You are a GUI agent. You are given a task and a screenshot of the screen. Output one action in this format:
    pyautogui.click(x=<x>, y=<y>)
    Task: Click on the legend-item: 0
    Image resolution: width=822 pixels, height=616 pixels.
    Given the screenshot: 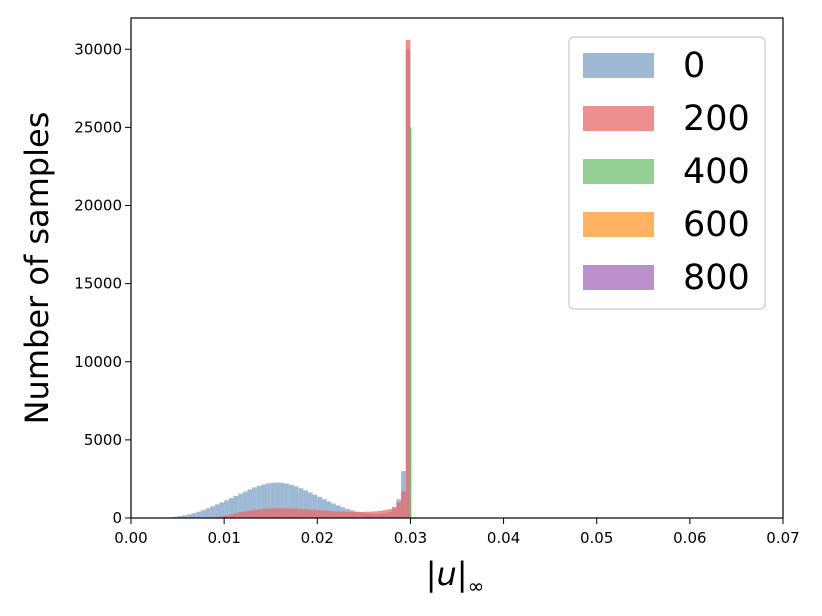 What is the action you would take?
    pyautogui.click(x=644, y=66)
    